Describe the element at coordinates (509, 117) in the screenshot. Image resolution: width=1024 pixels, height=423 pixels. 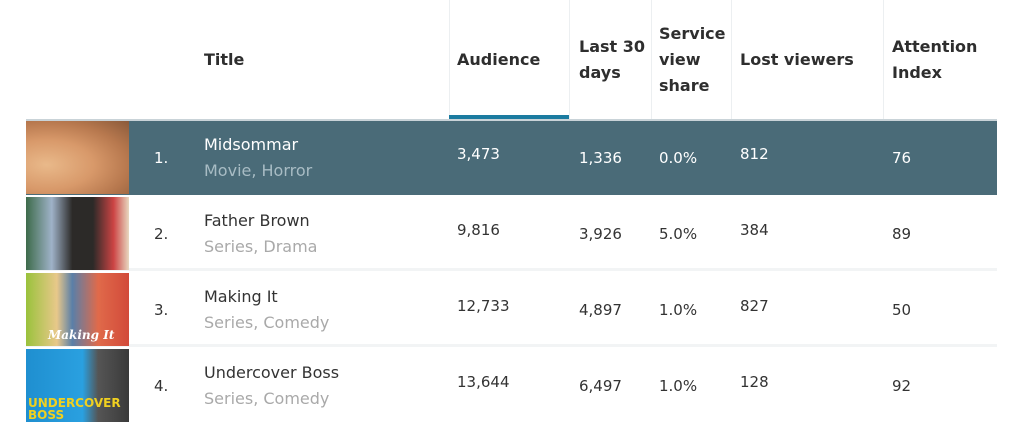
I see `sort-indicator` at that location.